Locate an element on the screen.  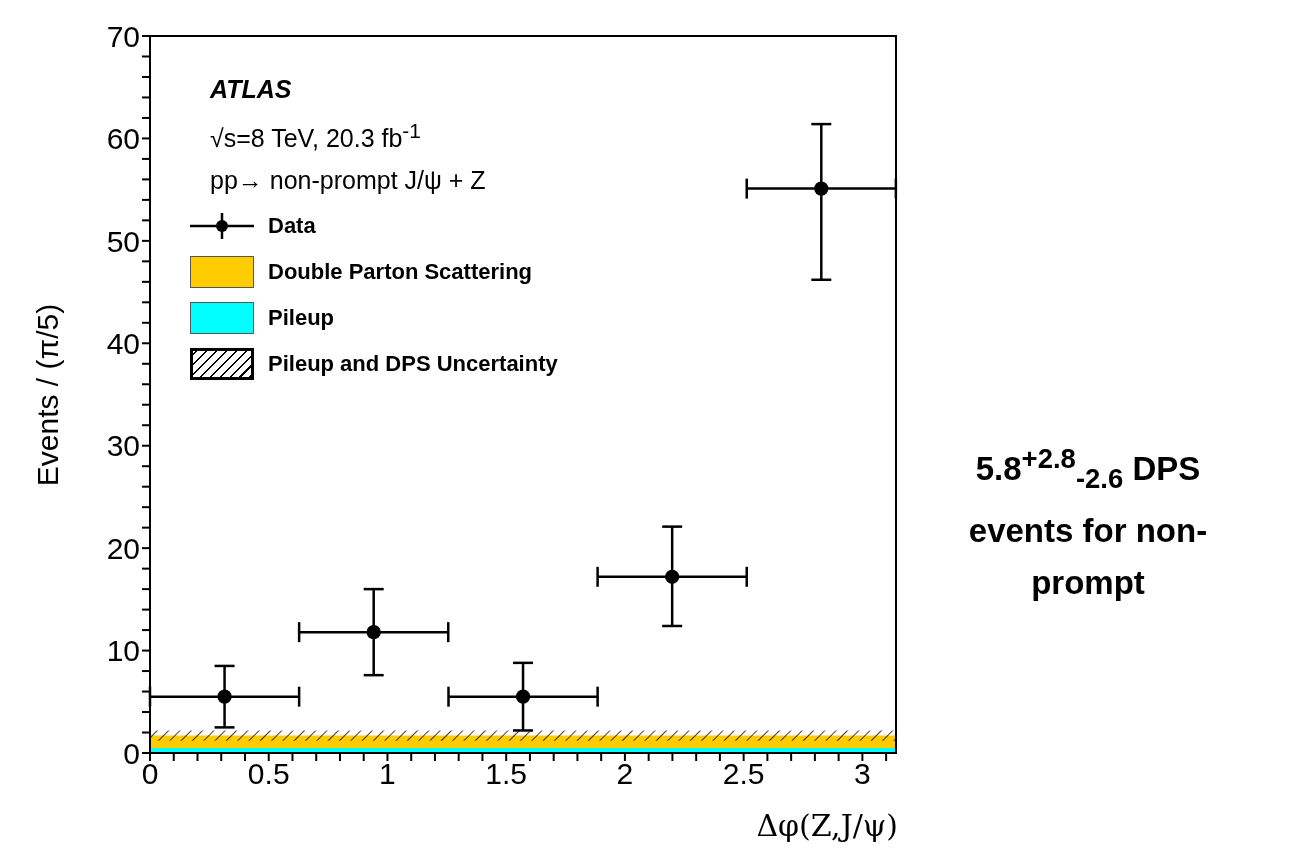
y-tick-label: 50 is located at coordinates (123, 241).